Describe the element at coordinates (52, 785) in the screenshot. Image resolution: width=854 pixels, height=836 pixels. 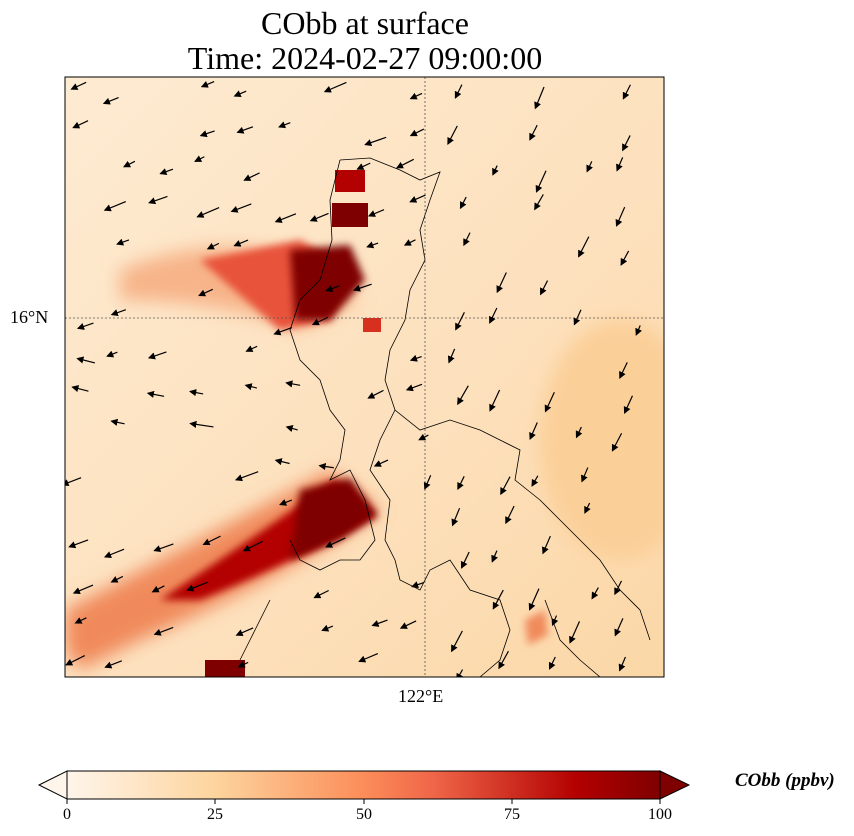
I see `colorbar-extend-min` at that location.